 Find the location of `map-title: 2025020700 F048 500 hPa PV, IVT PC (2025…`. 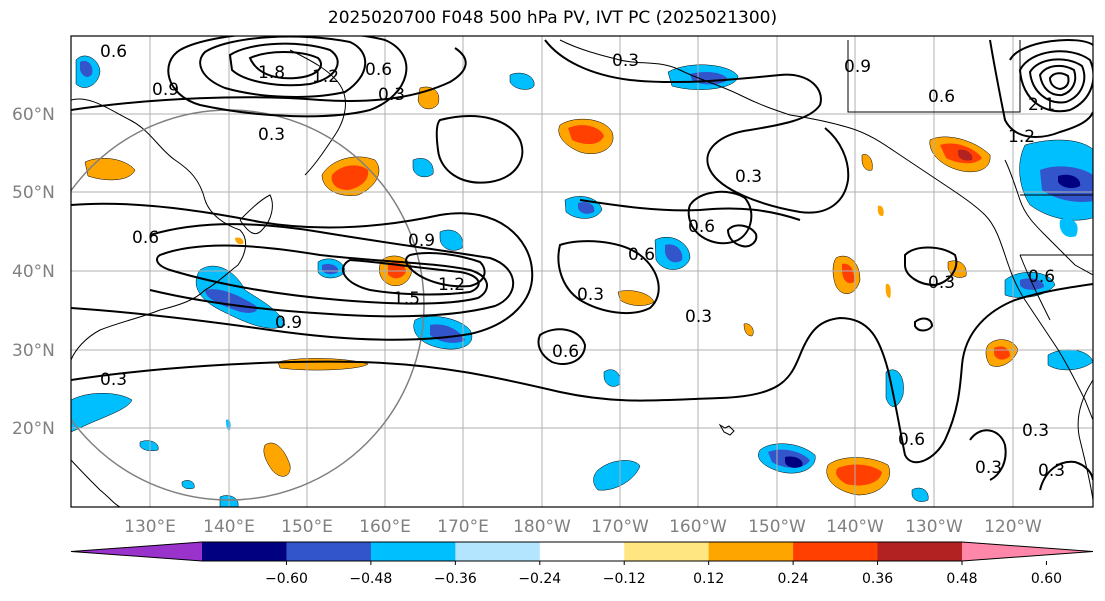

map-title: 2025020700 F048 500 hPa PV, IVT PC (2025… is located at coordinates (552, 18).